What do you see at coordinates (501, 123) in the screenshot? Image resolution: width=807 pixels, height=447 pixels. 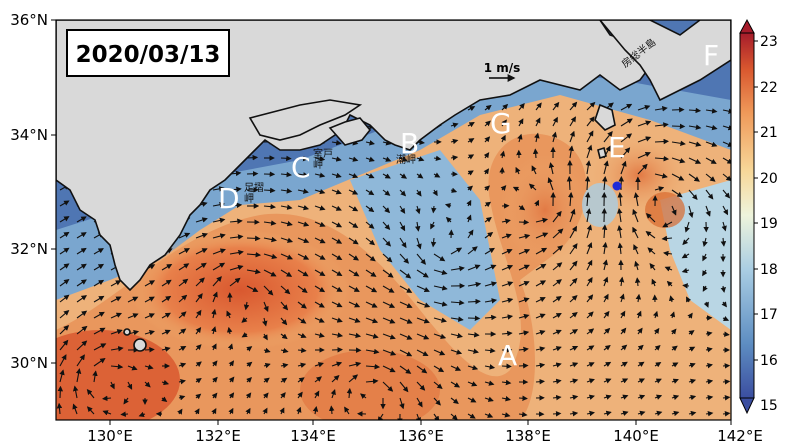 I see `point-label-g: G` at bounding box center [501, 123].